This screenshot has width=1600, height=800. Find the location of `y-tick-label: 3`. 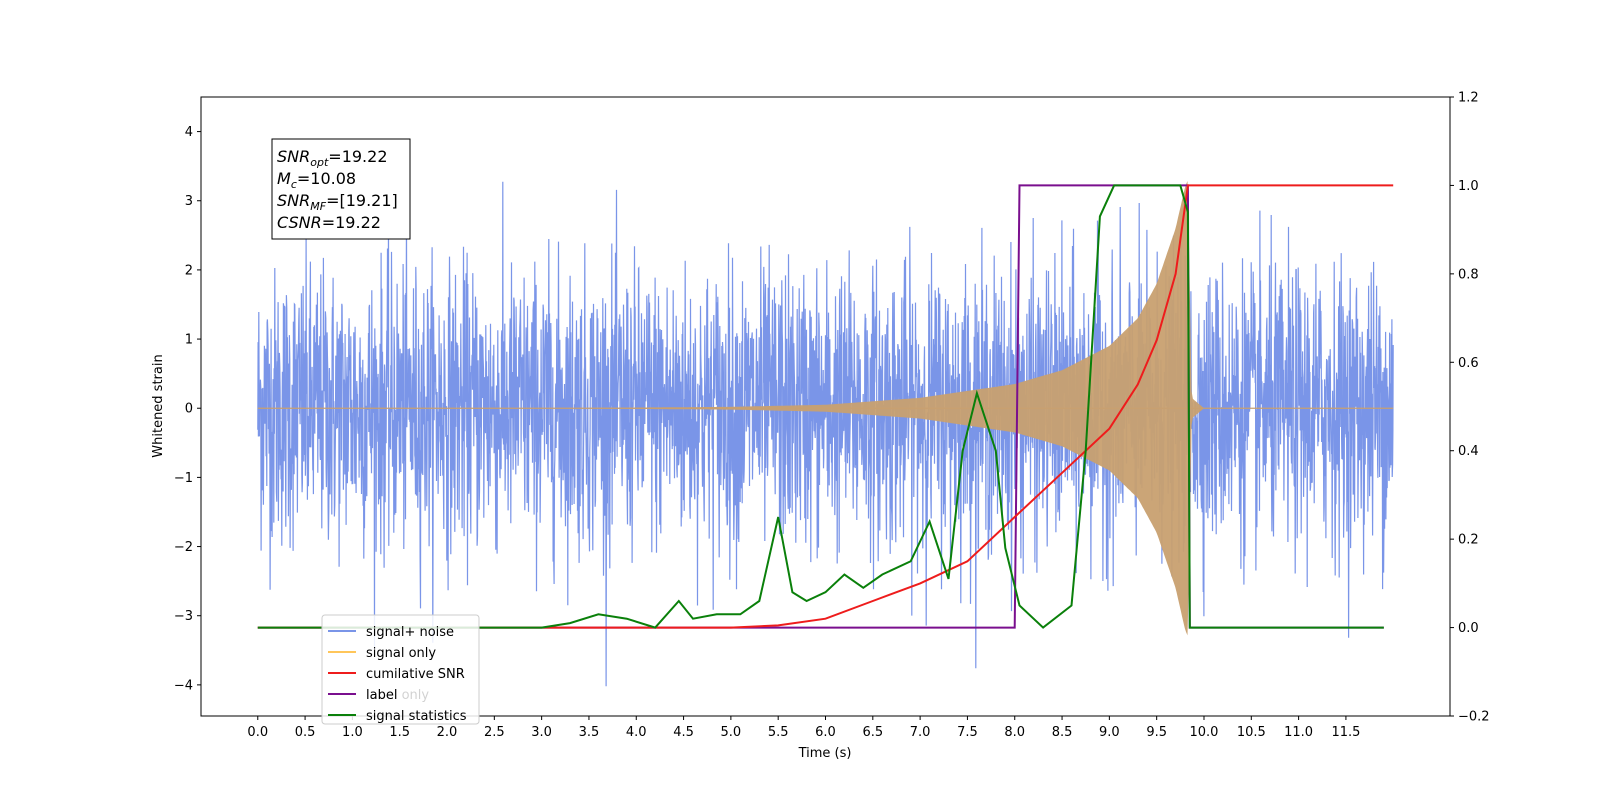

y-tick-label: 3 is located at coordinates (189, 201).